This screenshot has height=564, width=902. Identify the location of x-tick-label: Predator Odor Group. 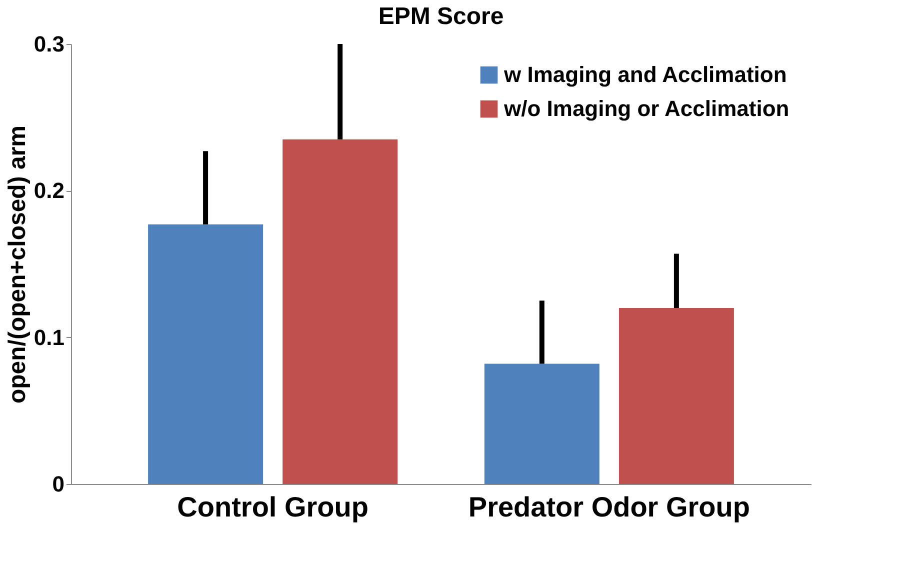
(609, 507).